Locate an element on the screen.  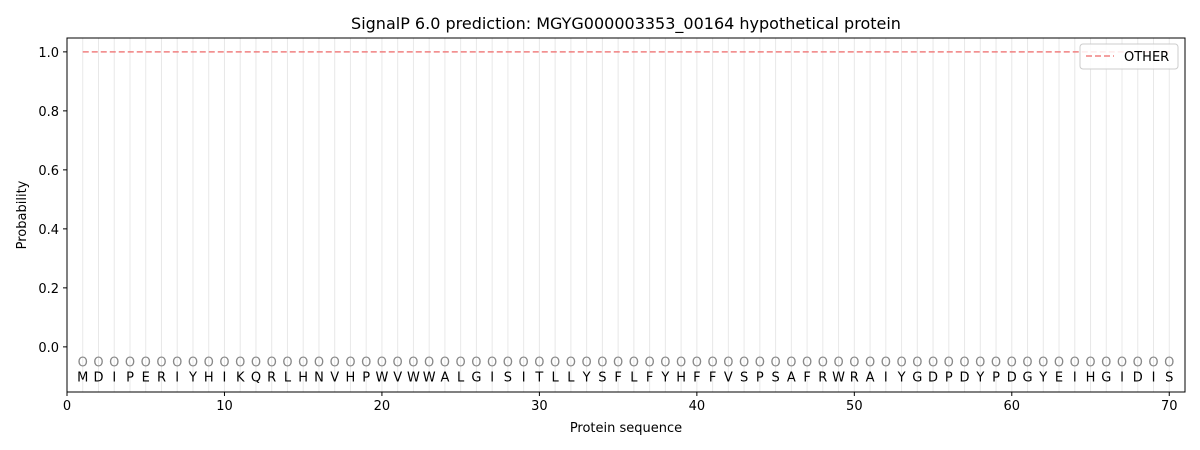
x-axis-ticks: 0 10 20 30 40 50 60 70 is located at coordinates (620, 403).